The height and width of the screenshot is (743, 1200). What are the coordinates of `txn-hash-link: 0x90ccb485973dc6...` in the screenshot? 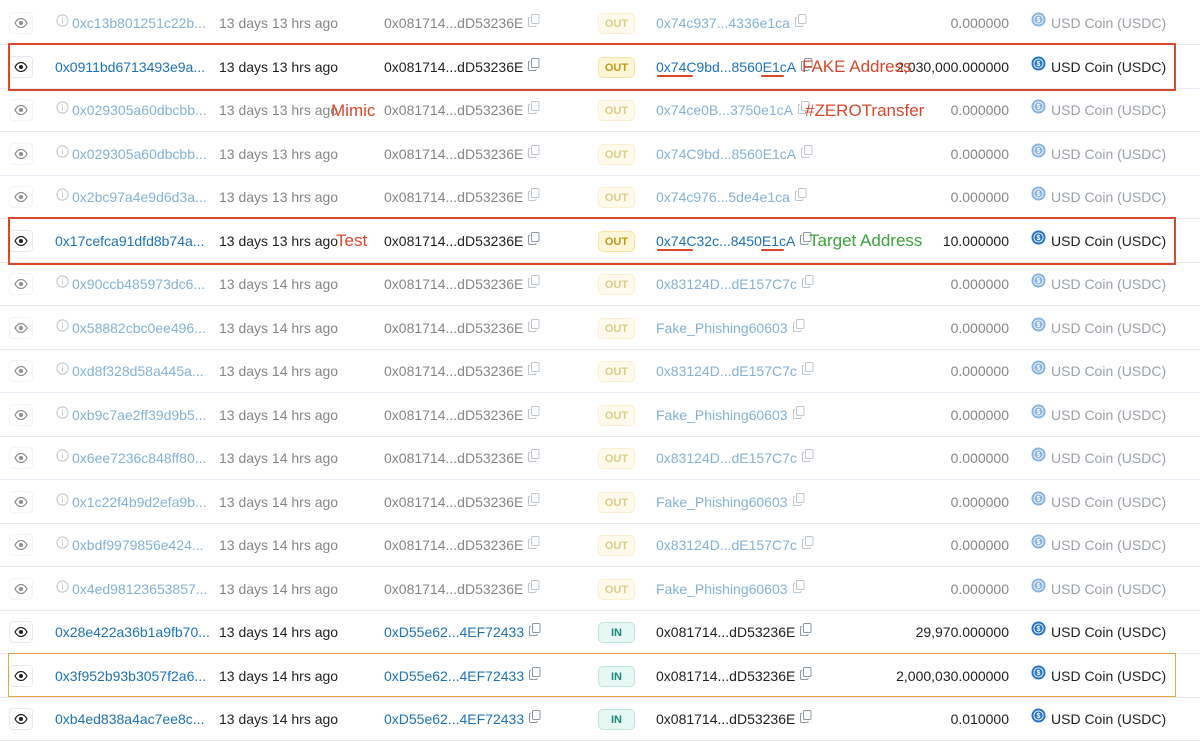 It's located at (139, 284).